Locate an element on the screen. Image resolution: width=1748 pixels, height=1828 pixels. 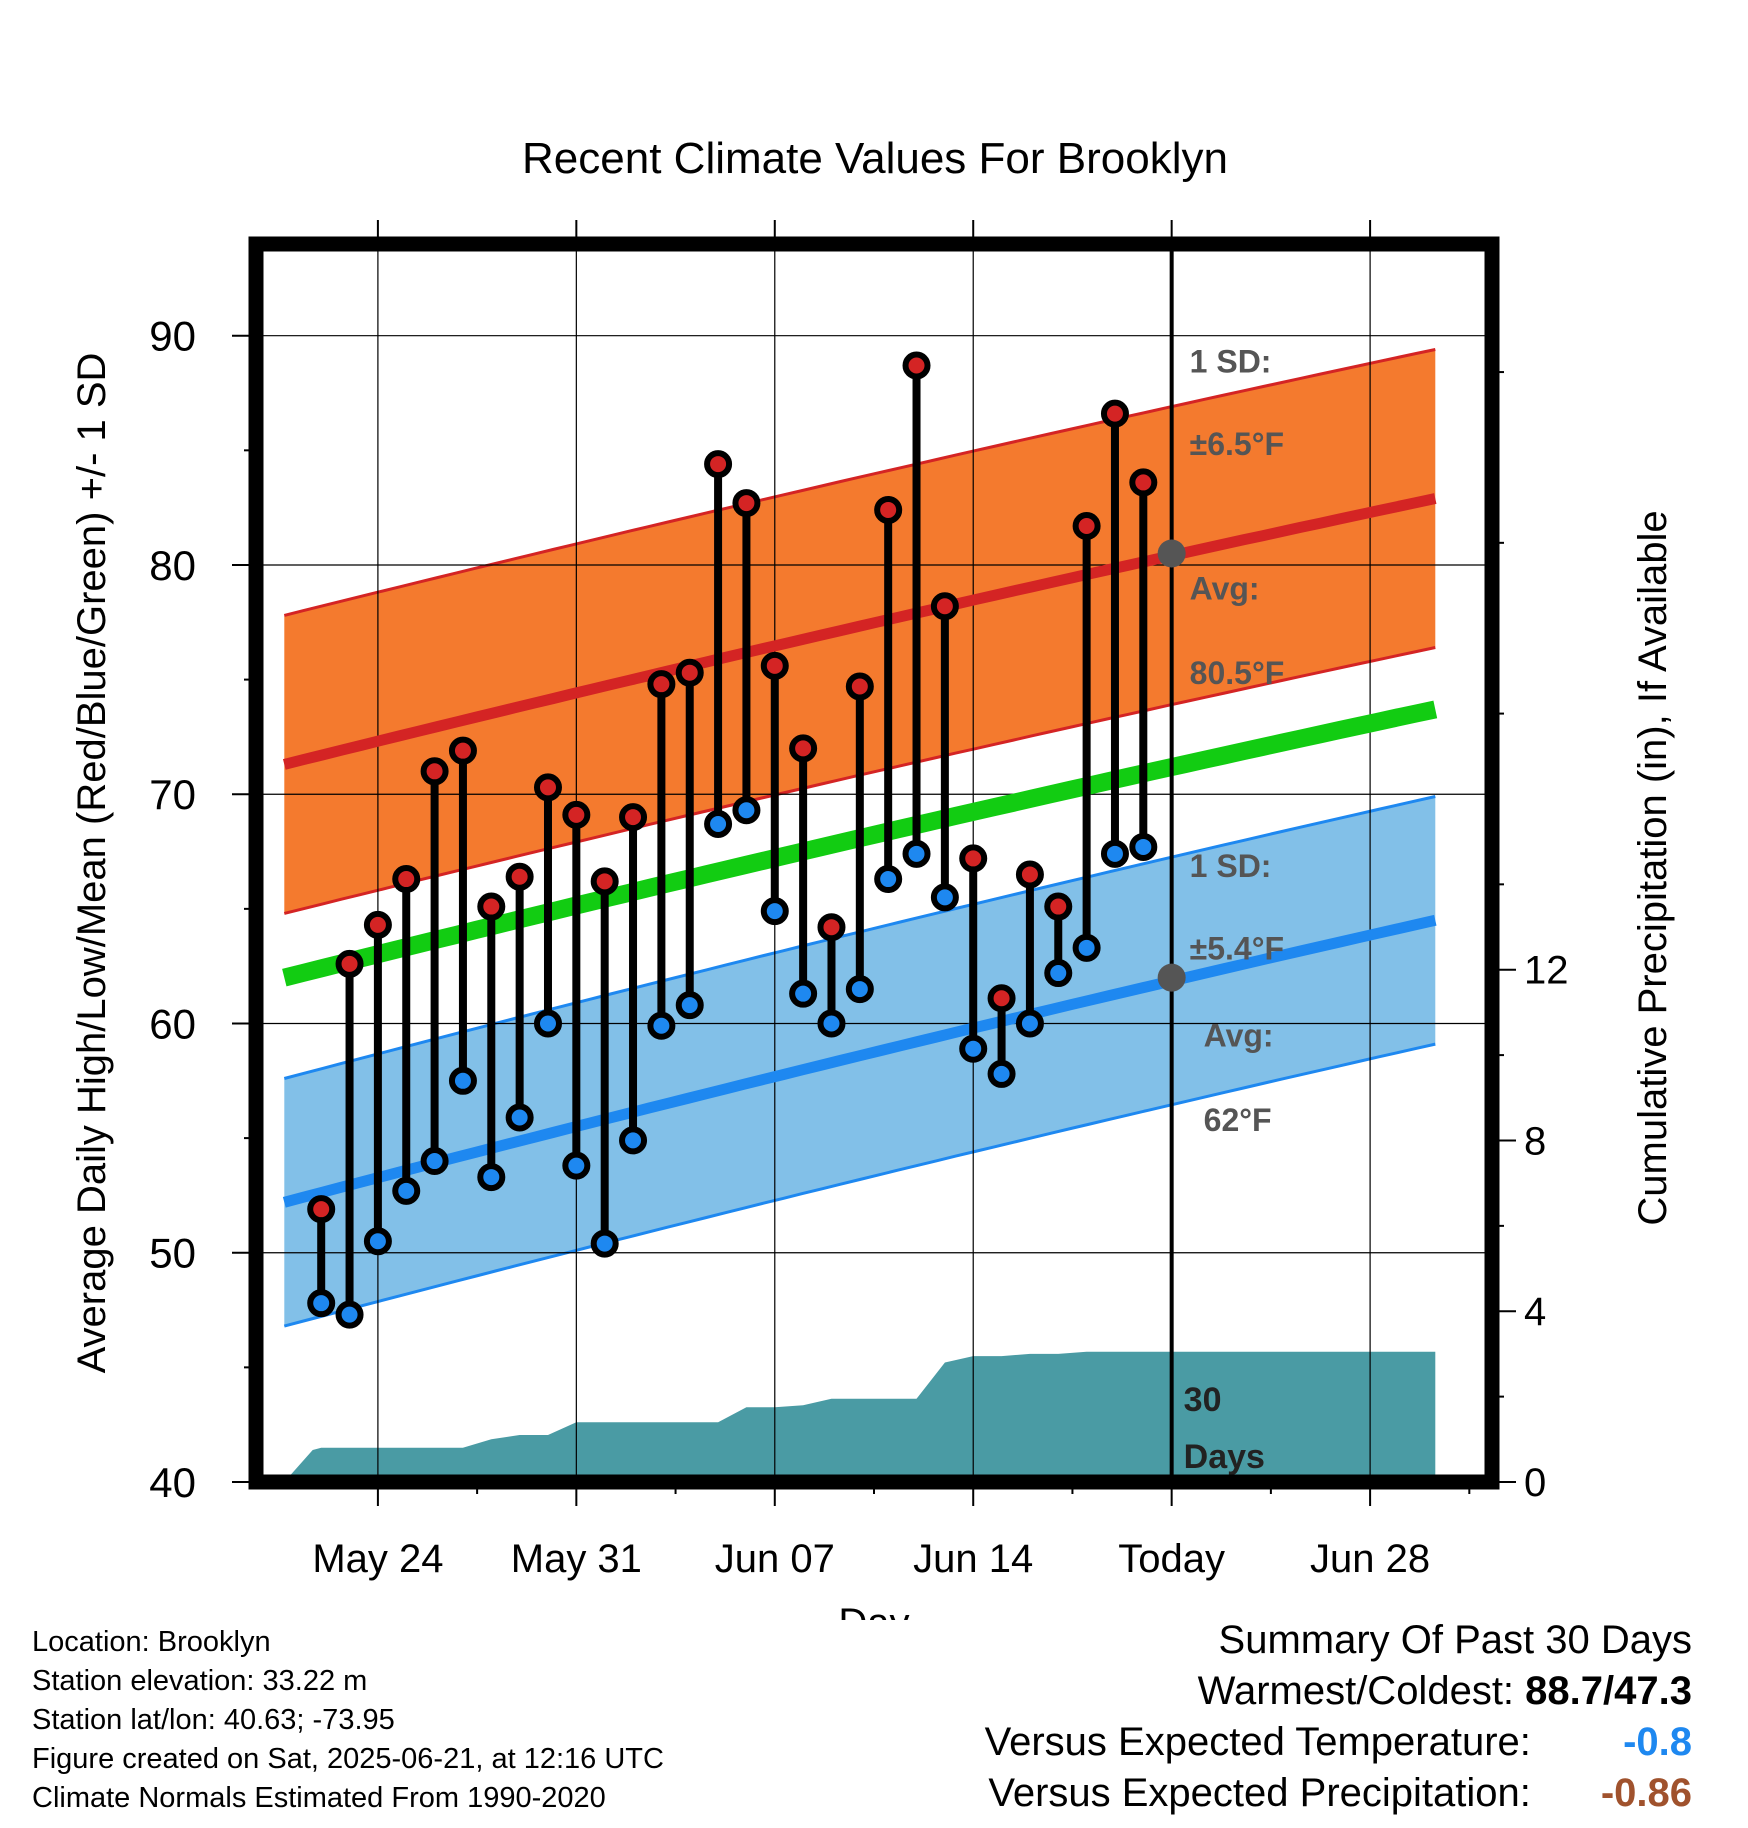
high-avg-marker is located at coordinates (1171, 553).